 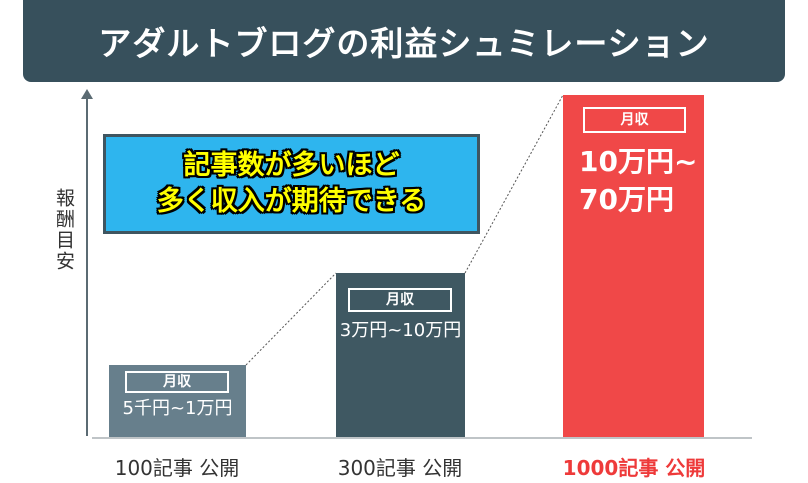 I want to click on x-tick-100: 100記事 公開, so click(x=177, y=468).